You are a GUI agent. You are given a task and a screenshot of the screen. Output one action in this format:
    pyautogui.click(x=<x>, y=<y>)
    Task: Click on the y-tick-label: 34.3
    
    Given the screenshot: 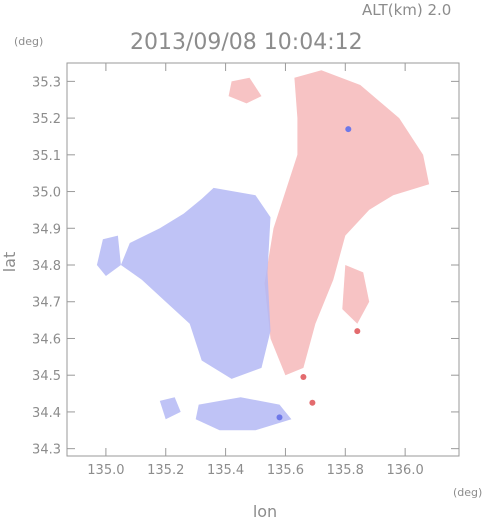 What is the action you would take?
    pyautogui.click(x=46, y=450)
    